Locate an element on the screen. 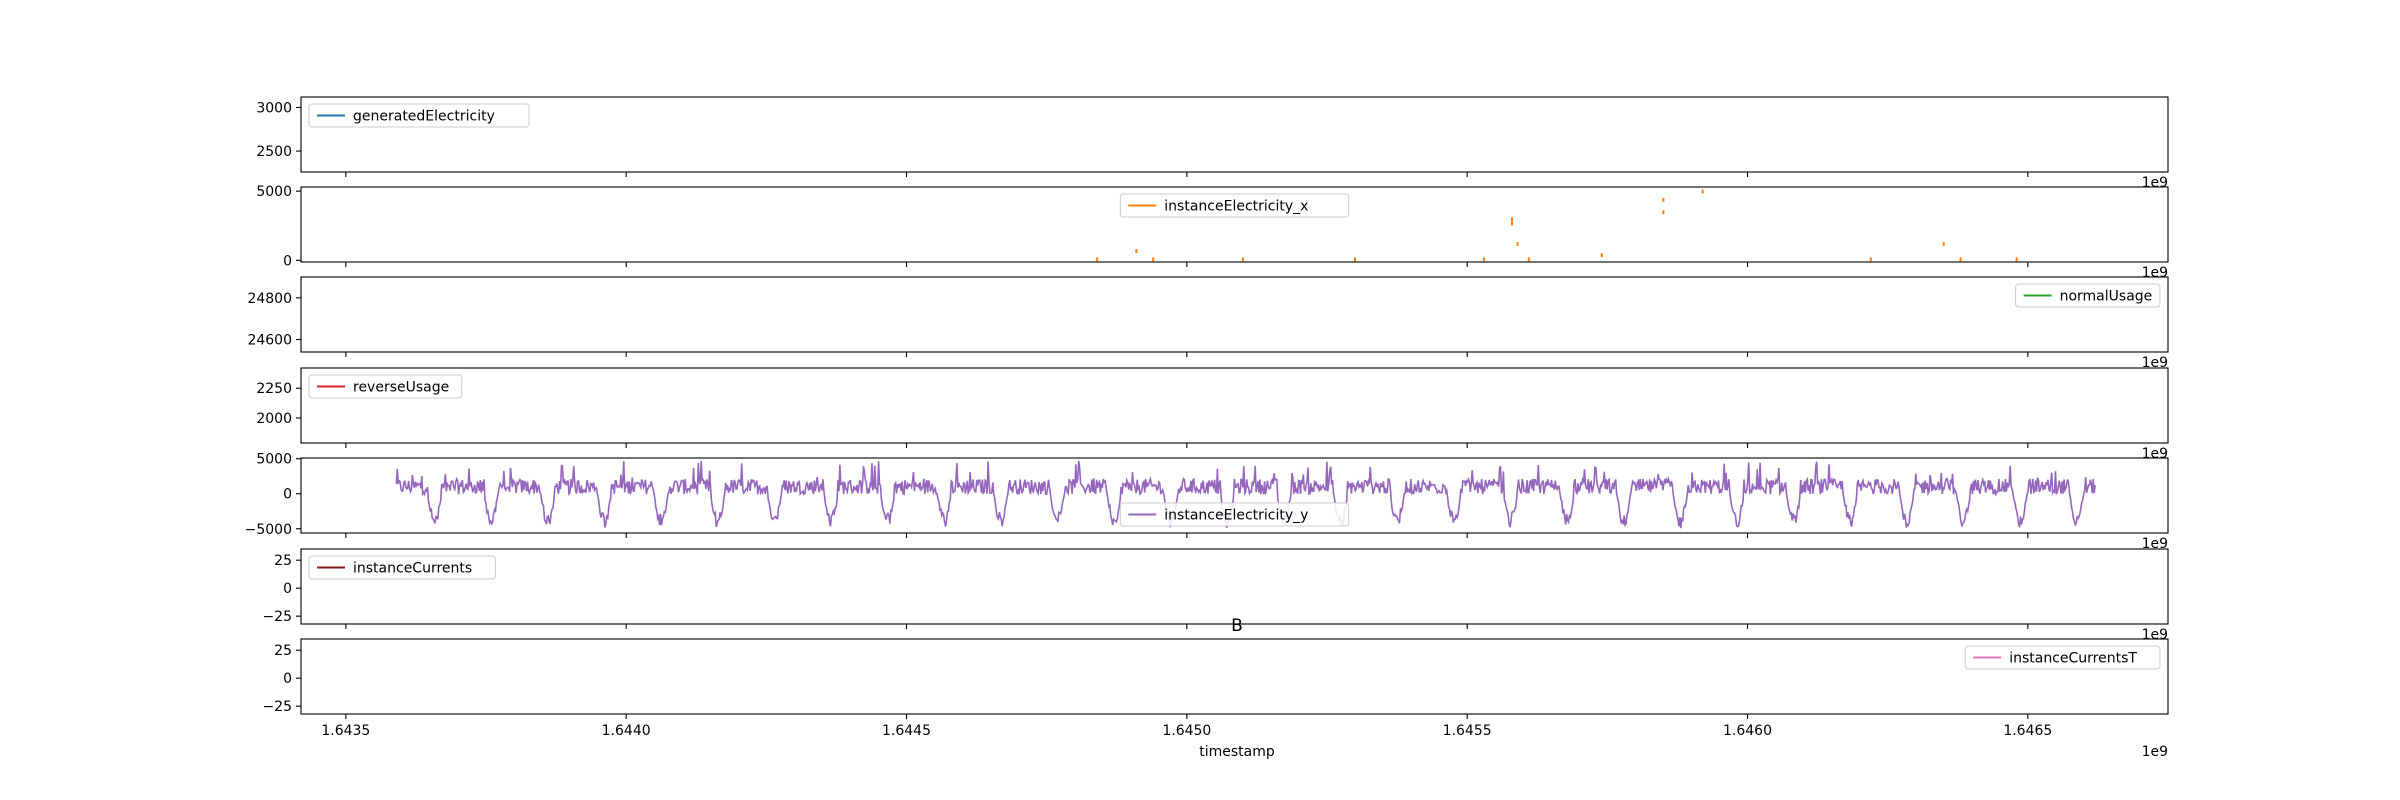 This screenshot has width=2400, height=800. panel-generatedElectricity: 1e9 2500 3000 generatedElectricity is located at coordinates (1212, 143).